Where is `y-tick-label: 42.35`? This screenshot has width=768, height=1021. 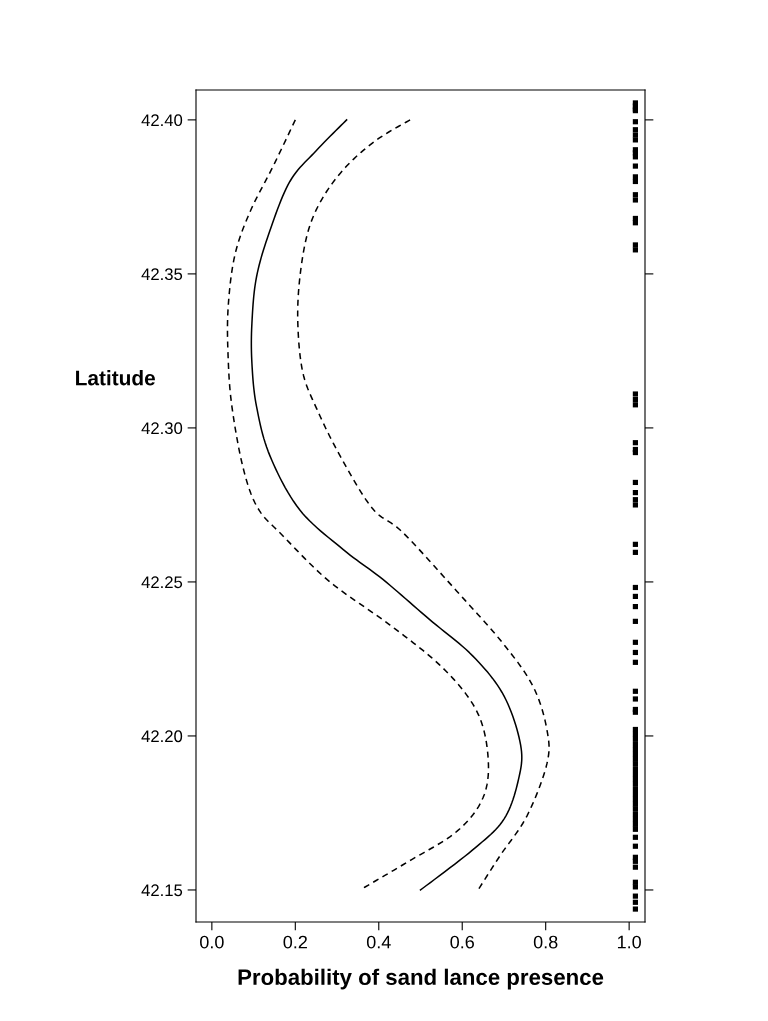
y-tick-label: 42.35 is located at coordinates (162, 274).